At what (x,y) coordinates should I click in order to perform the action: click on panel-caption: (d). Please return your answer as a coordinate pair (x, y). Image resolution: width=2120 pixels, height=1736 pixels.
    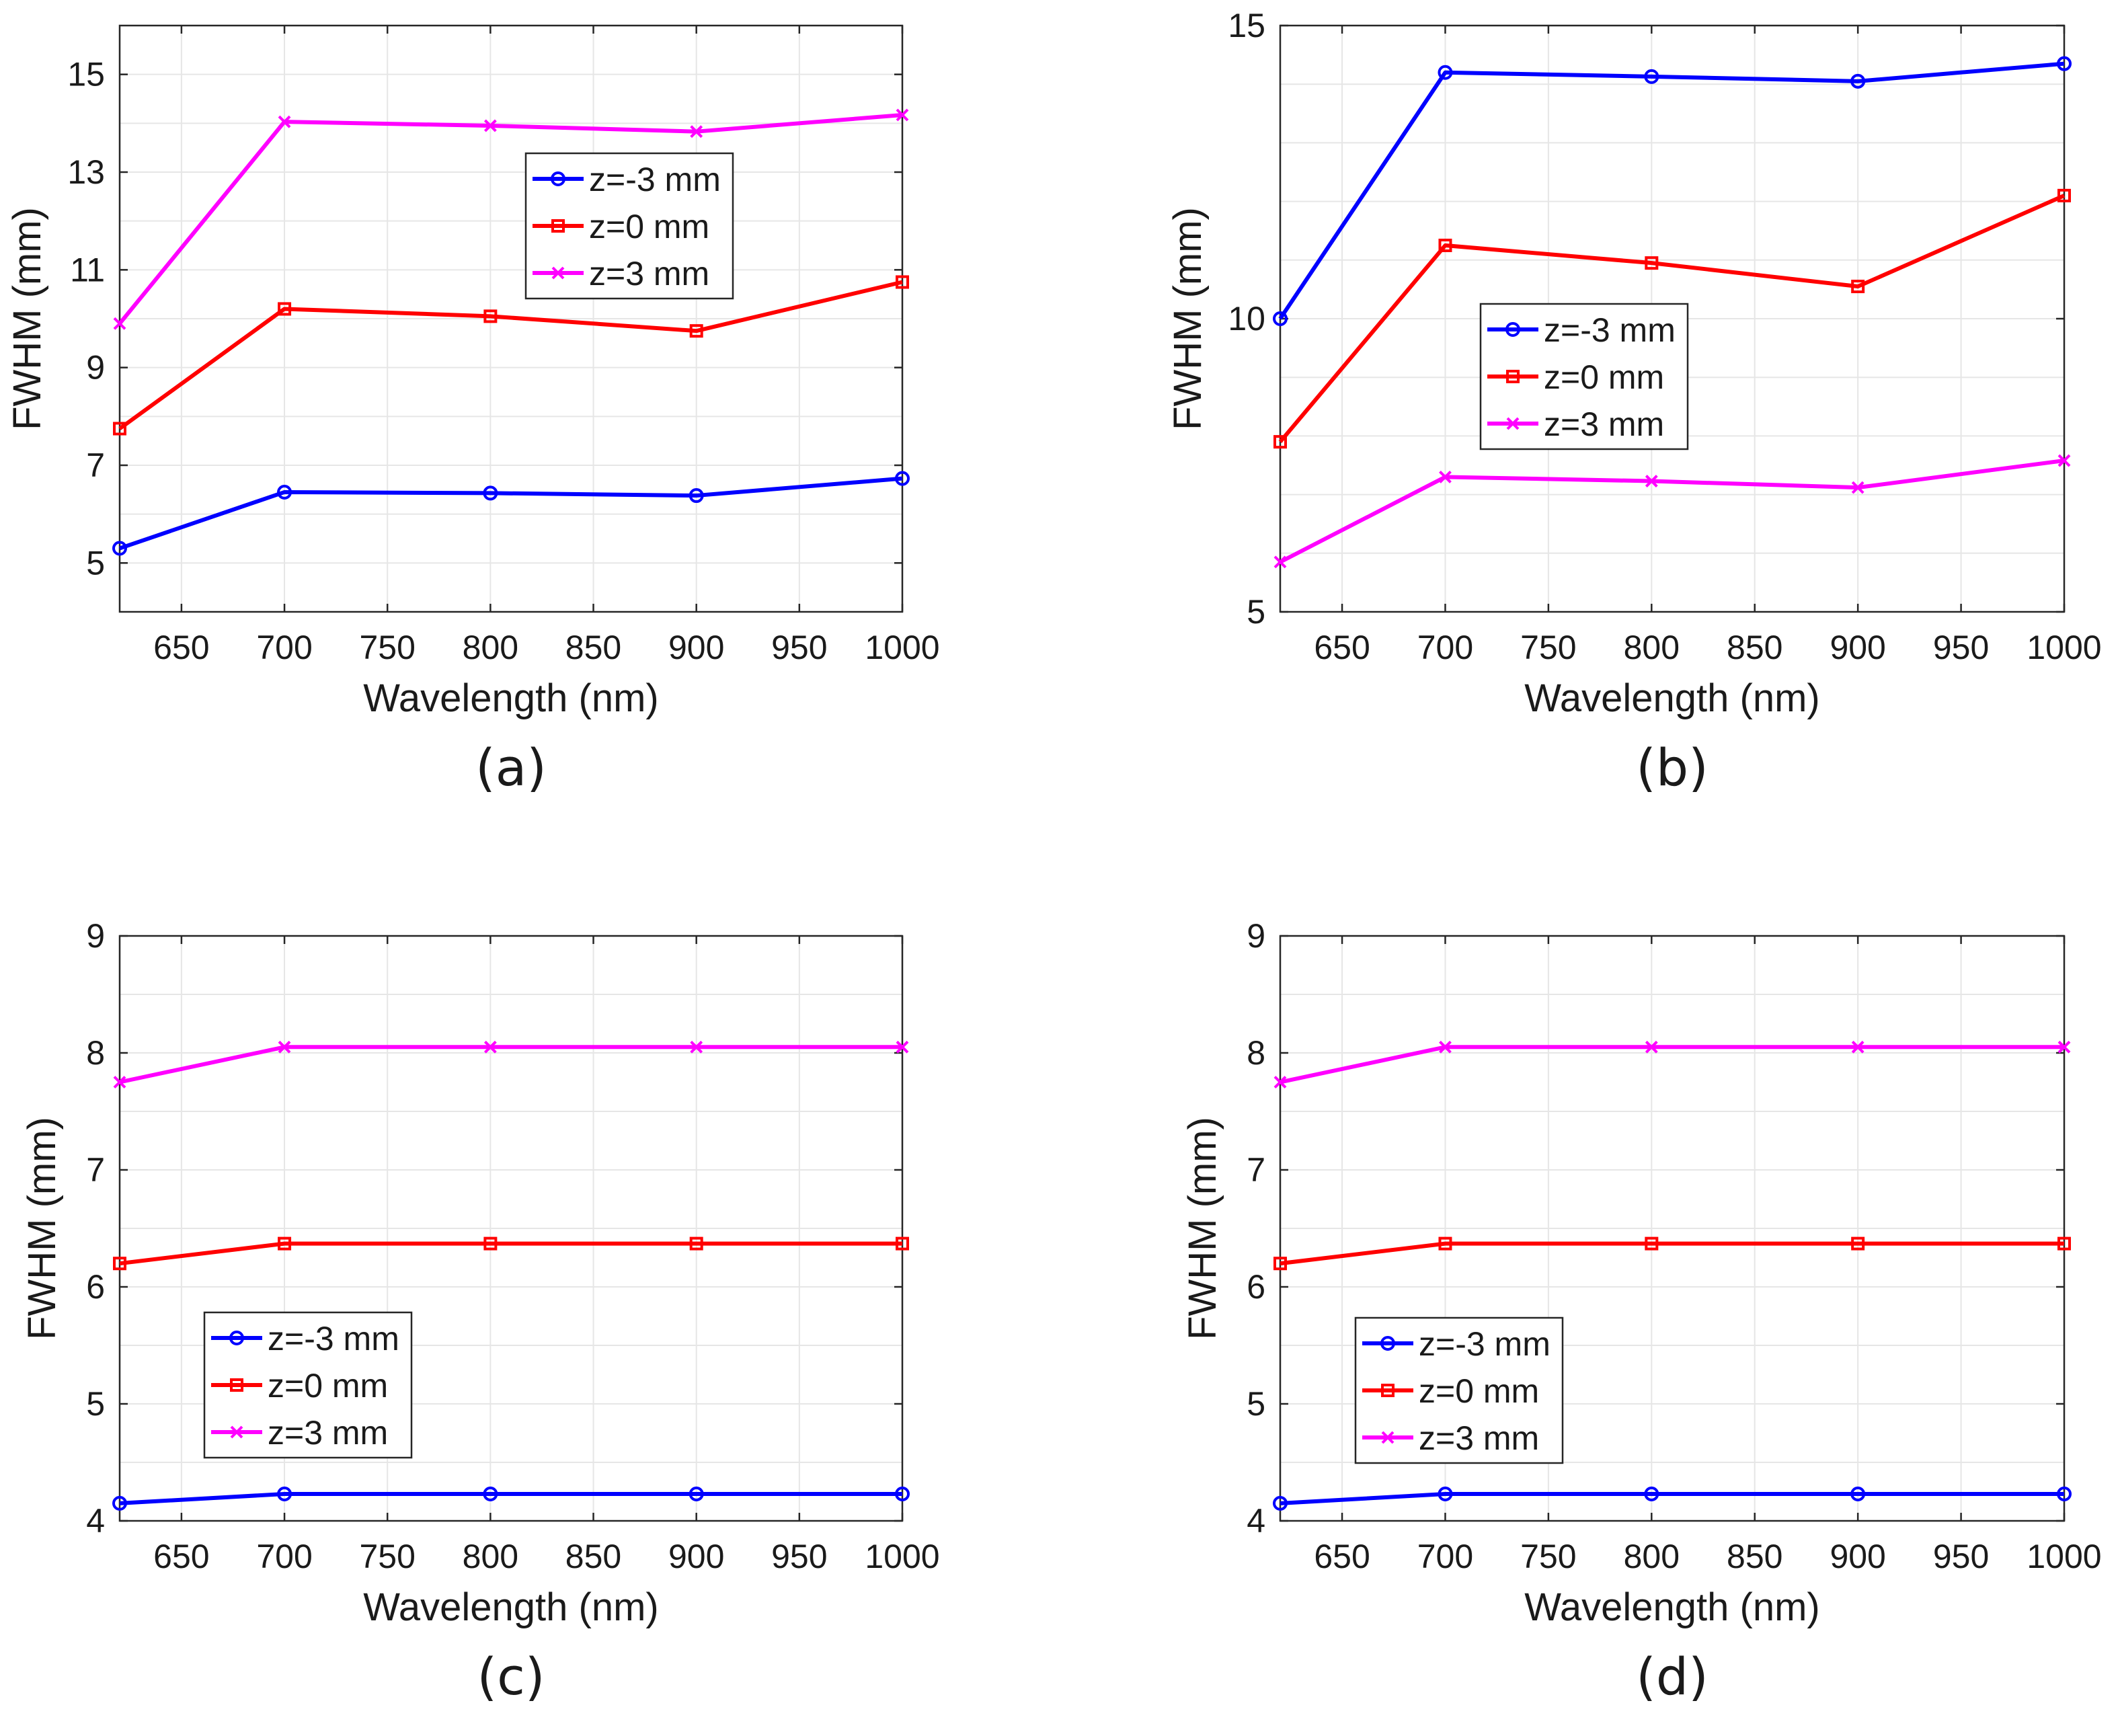
    Looking at the image, I should click on (1672, 1676).